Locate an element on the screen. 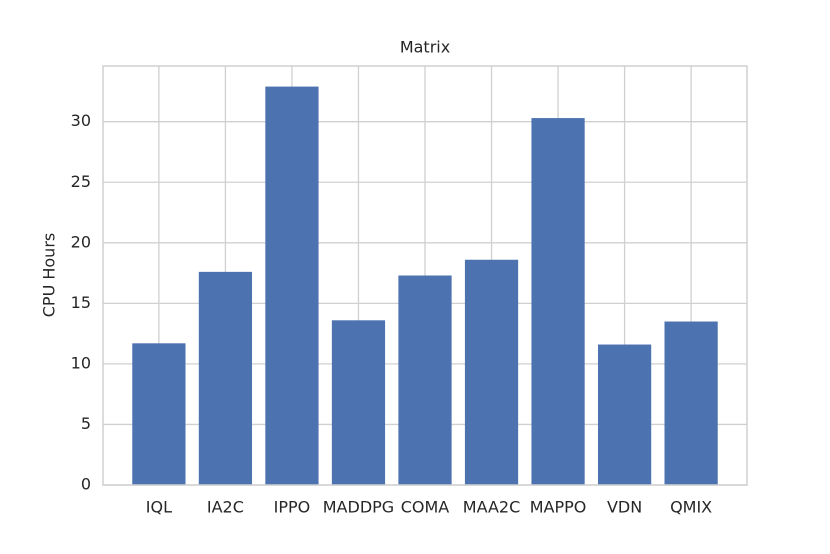  y-tick-label: 10 is located at coordinates (81, 362).